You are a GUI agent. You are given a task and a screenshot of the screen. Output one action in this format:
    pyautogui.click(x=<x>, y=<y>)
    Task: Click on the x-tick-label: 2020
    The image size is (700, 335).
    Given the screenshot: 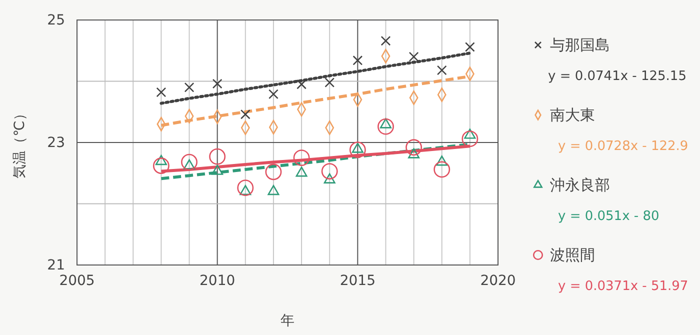 What is the action you would take?
    pyautogui.click(x=498, y=280)
    